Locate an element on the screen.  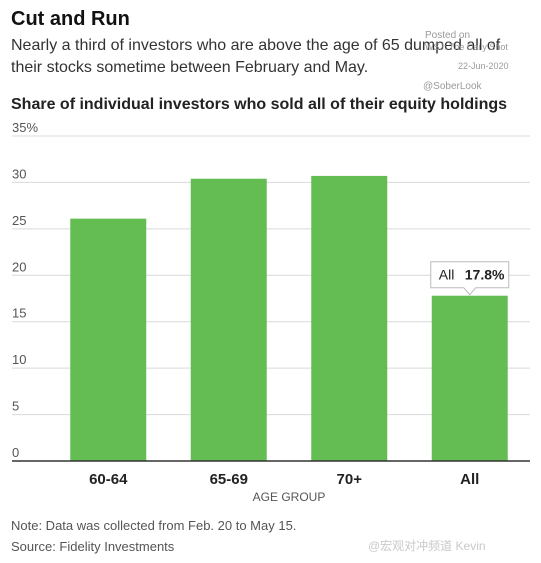
y-tick-label: 15 is located at coordinates (19, 313).